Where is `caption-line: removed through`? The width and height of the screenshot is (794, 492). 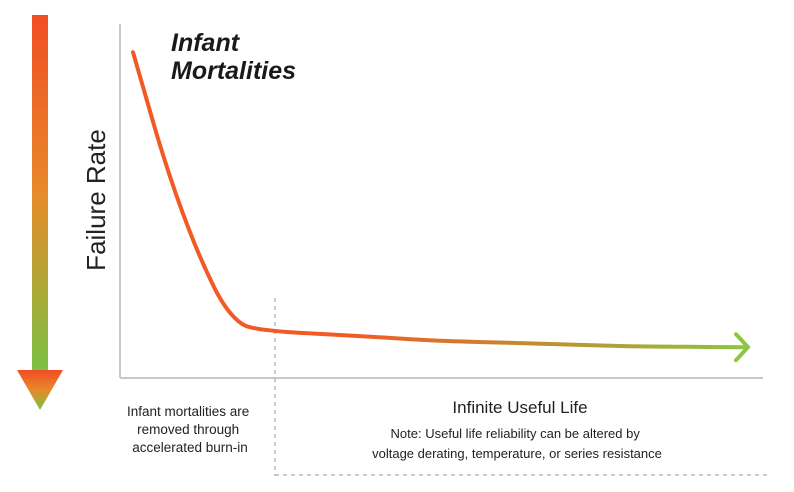
caption-line: removed through is located at coordinates (188, 429).